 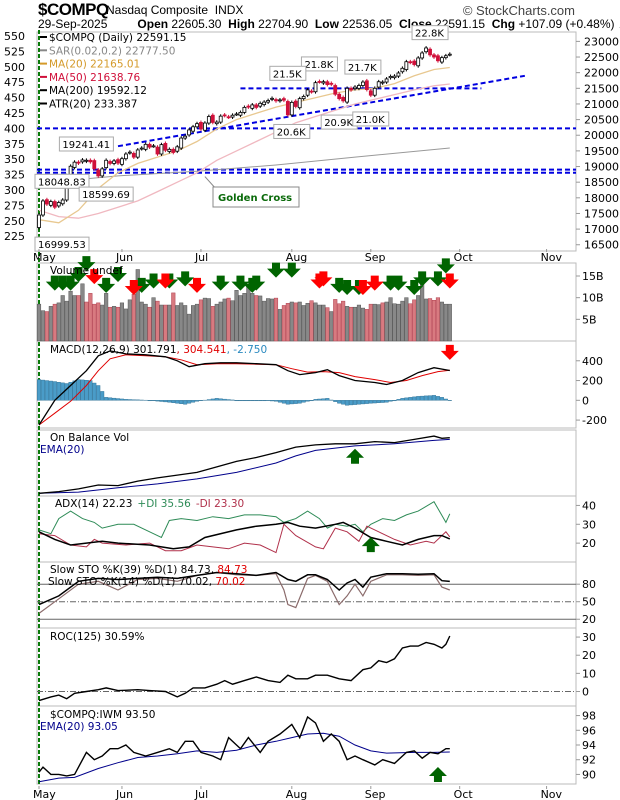 I want to click on price-tick-label: 20000, so click(x=601, y=135).